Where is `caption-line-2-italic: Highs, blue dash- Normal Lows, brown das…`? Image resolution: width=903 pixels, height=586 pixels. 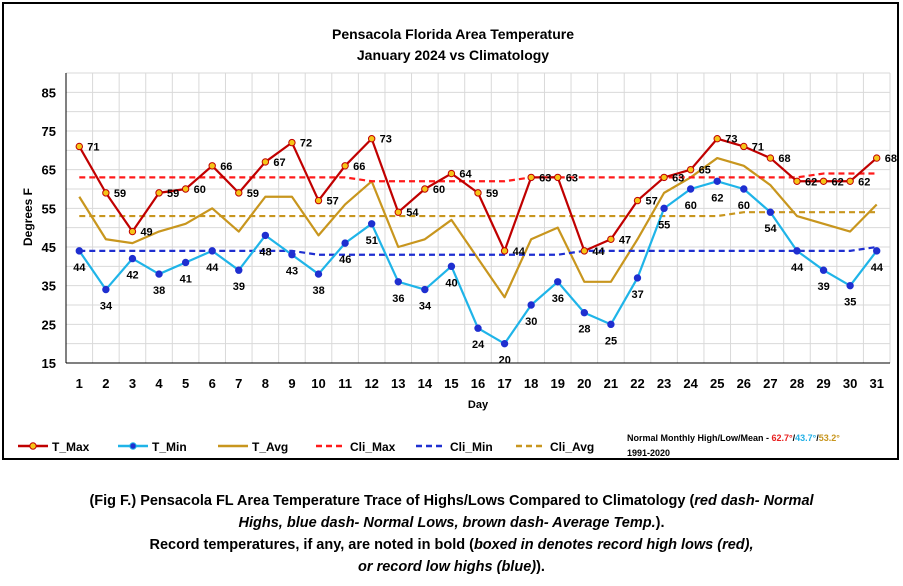 caption-line-2-italic: Highs, blue dash- Normal Lows, brown das… is located at coordinates (447, 523).